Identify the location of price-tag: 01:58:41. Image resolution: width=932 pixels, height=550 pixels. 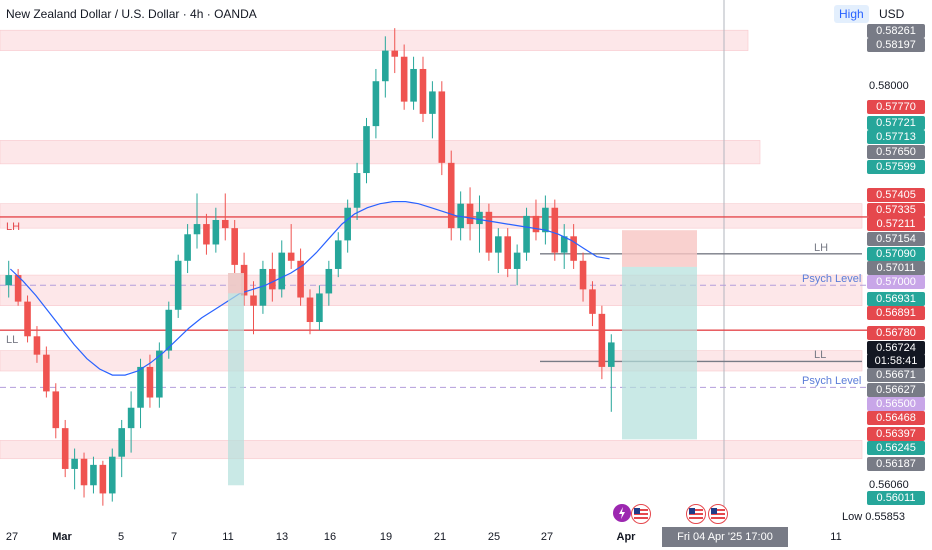
(896, 361).